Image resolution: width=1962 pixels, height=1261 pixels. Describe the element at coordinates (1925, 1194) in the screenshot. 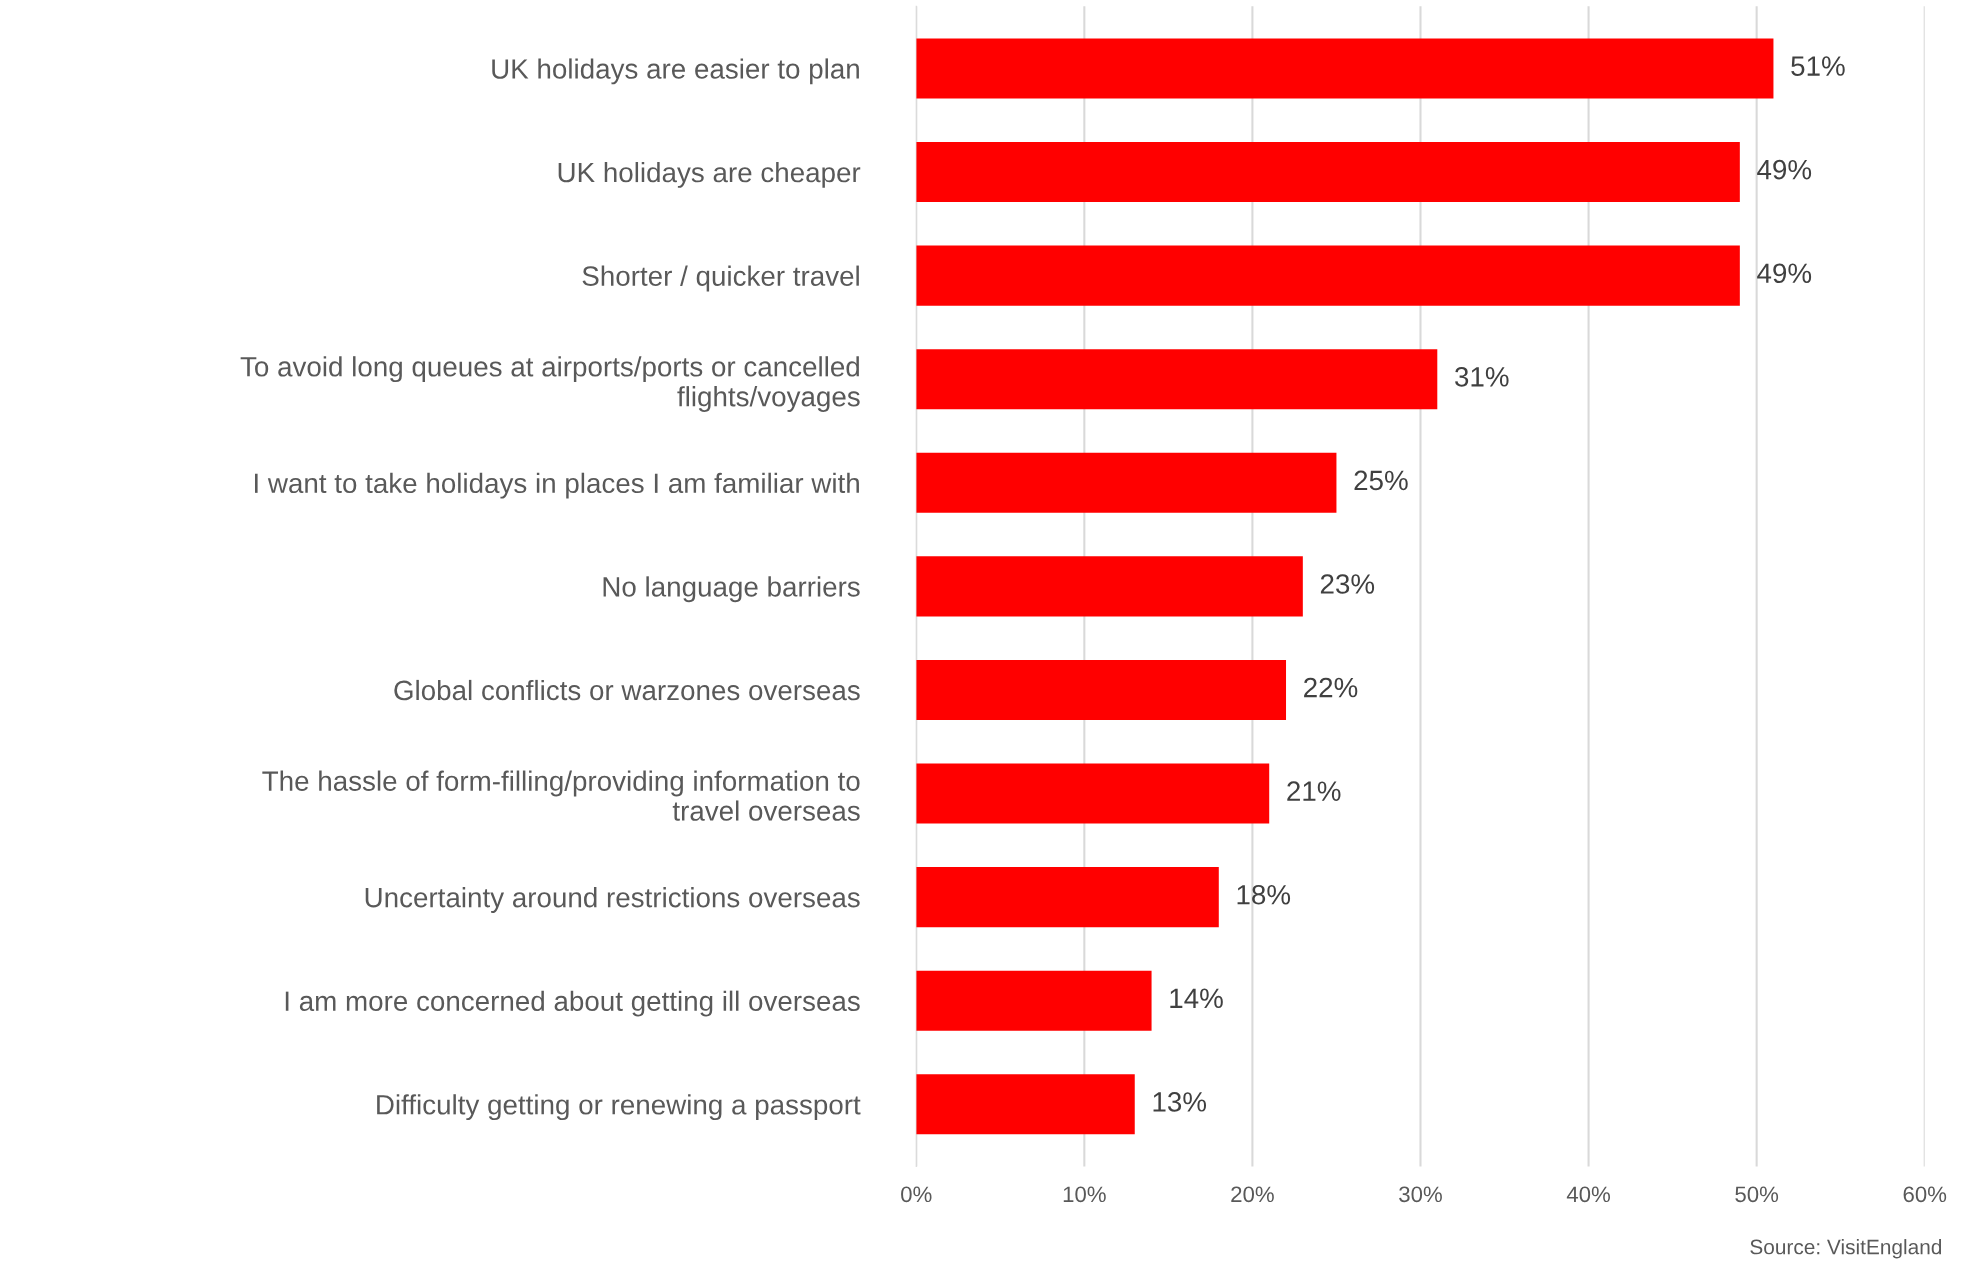

I see `x-tick-label: 60%` at that location.